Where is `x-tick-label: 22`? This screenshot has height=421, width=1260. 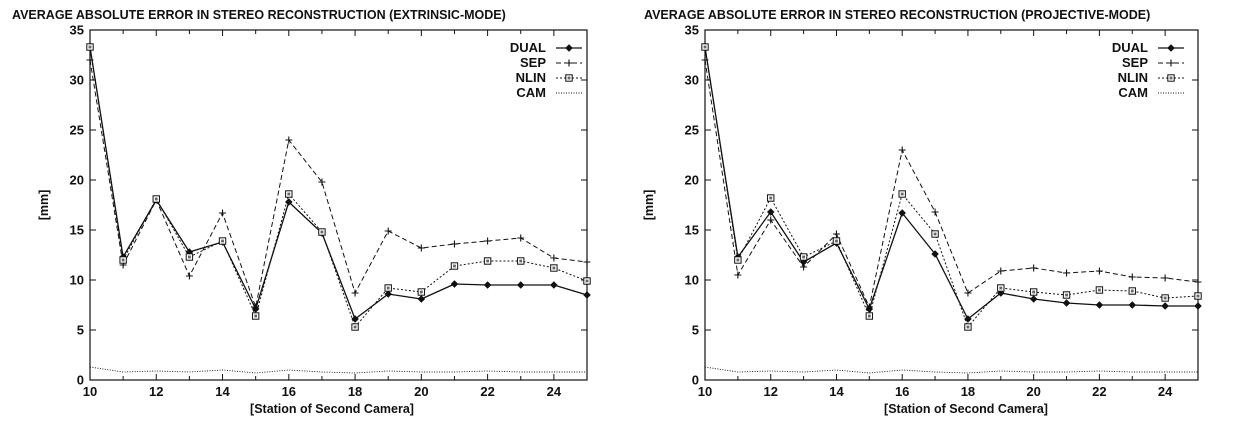
x-tick-label: 22 is located at coordinates (1099, 391).